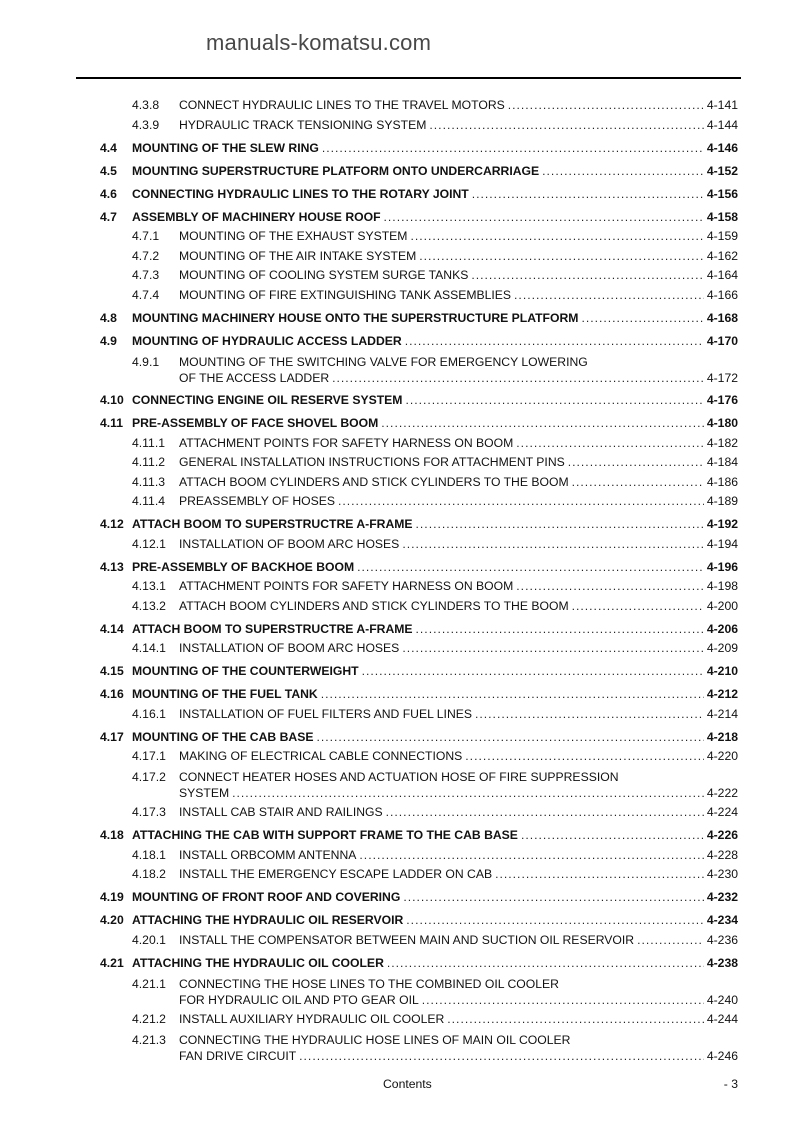 This screenshot has width=793, height=1123. What do you see at coordinates (722, 756) in the screenshot?
I see `toc-entry-page: 4-220` at bounding box center [722, 756].